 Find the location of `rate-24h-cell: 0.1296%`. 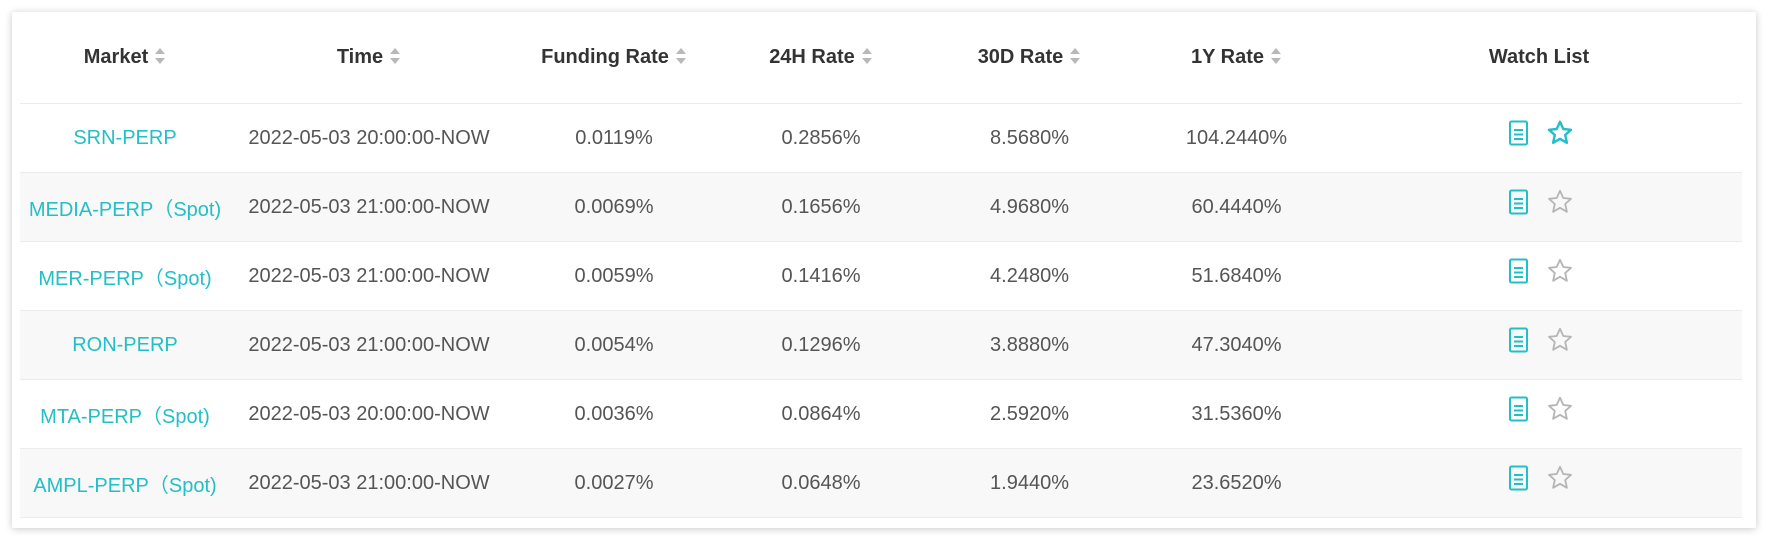

rate-24h-cell: 0.1296% is located at coordinates (821, 345).